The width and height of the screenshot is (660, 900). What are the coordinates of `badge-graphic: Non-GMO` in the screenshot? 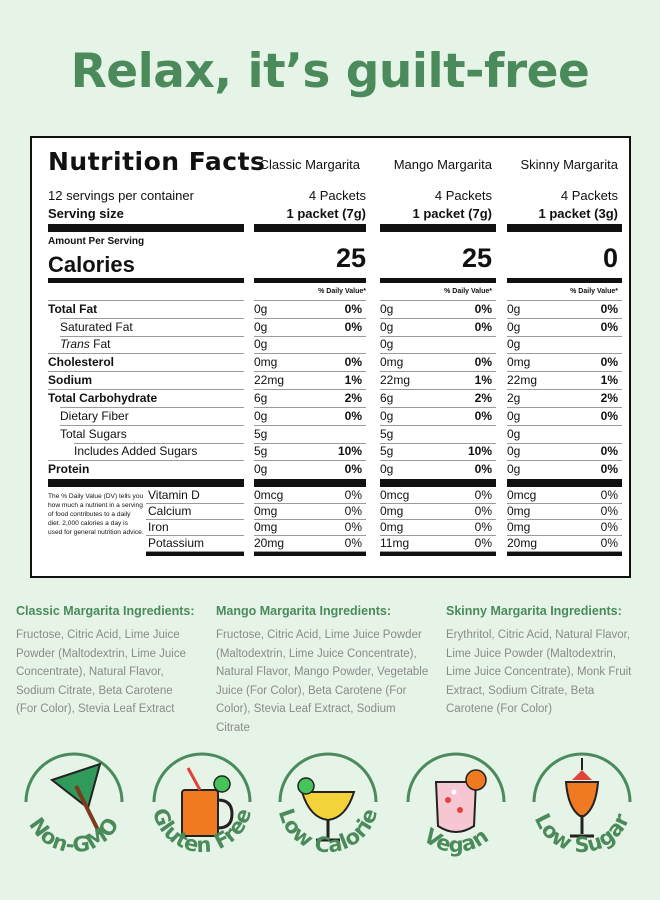 It's located at (74, 805).